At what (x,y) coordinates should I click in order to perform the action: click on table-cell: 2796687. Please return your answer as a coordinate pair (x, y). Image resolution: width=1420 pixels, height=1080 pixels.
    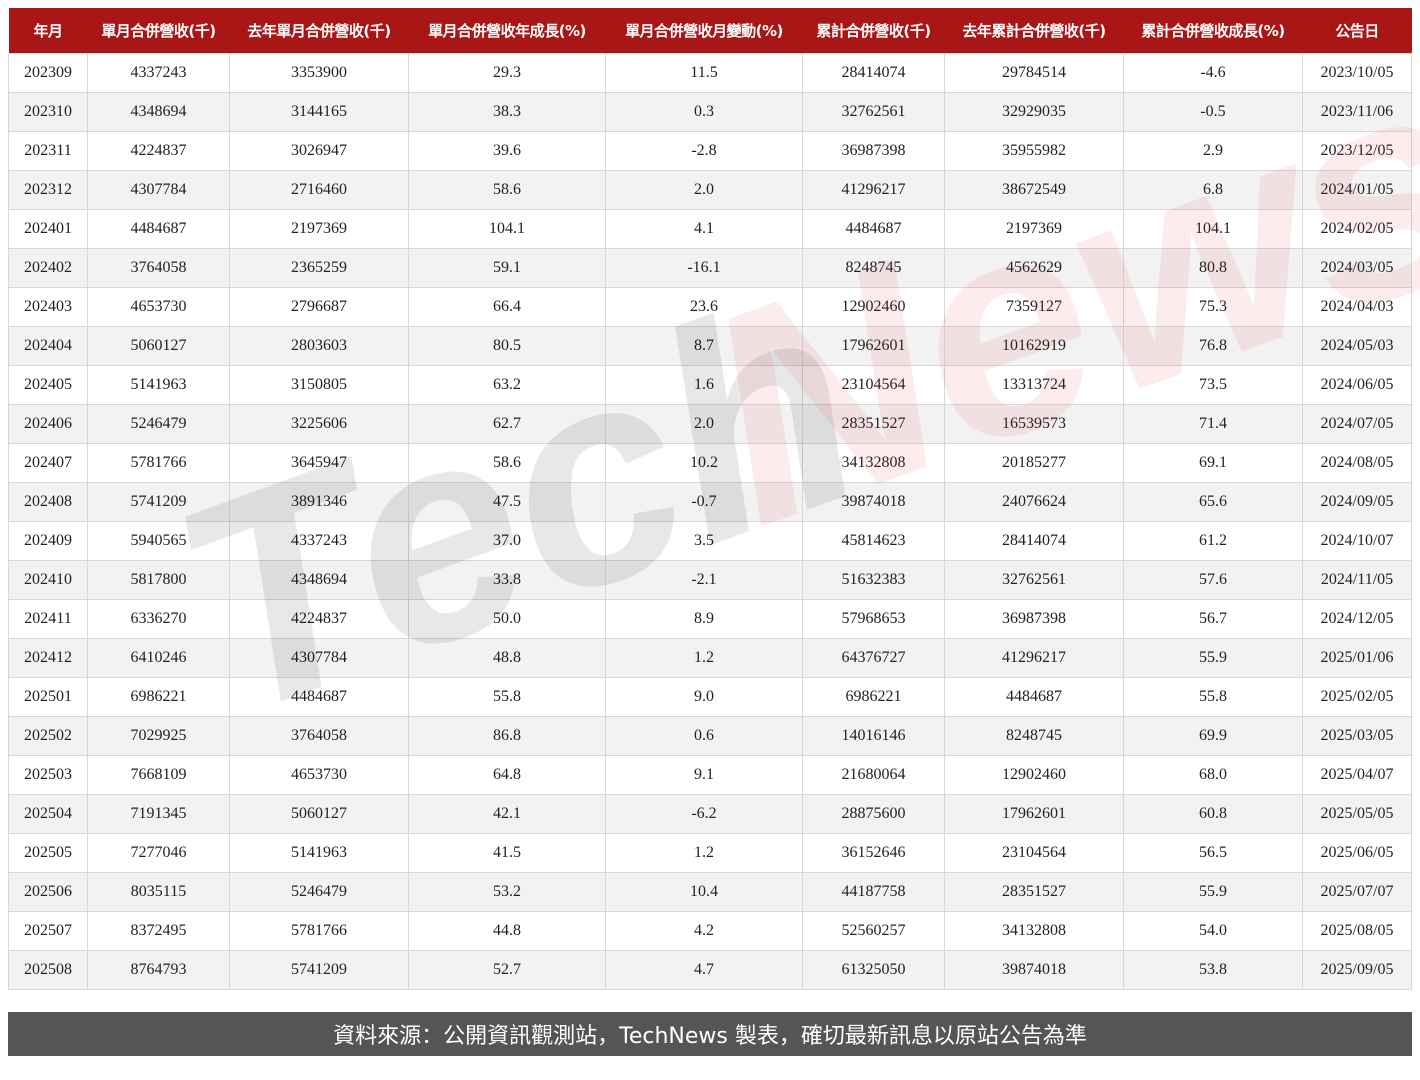
    Looking at the image, I should click on (319, 307).